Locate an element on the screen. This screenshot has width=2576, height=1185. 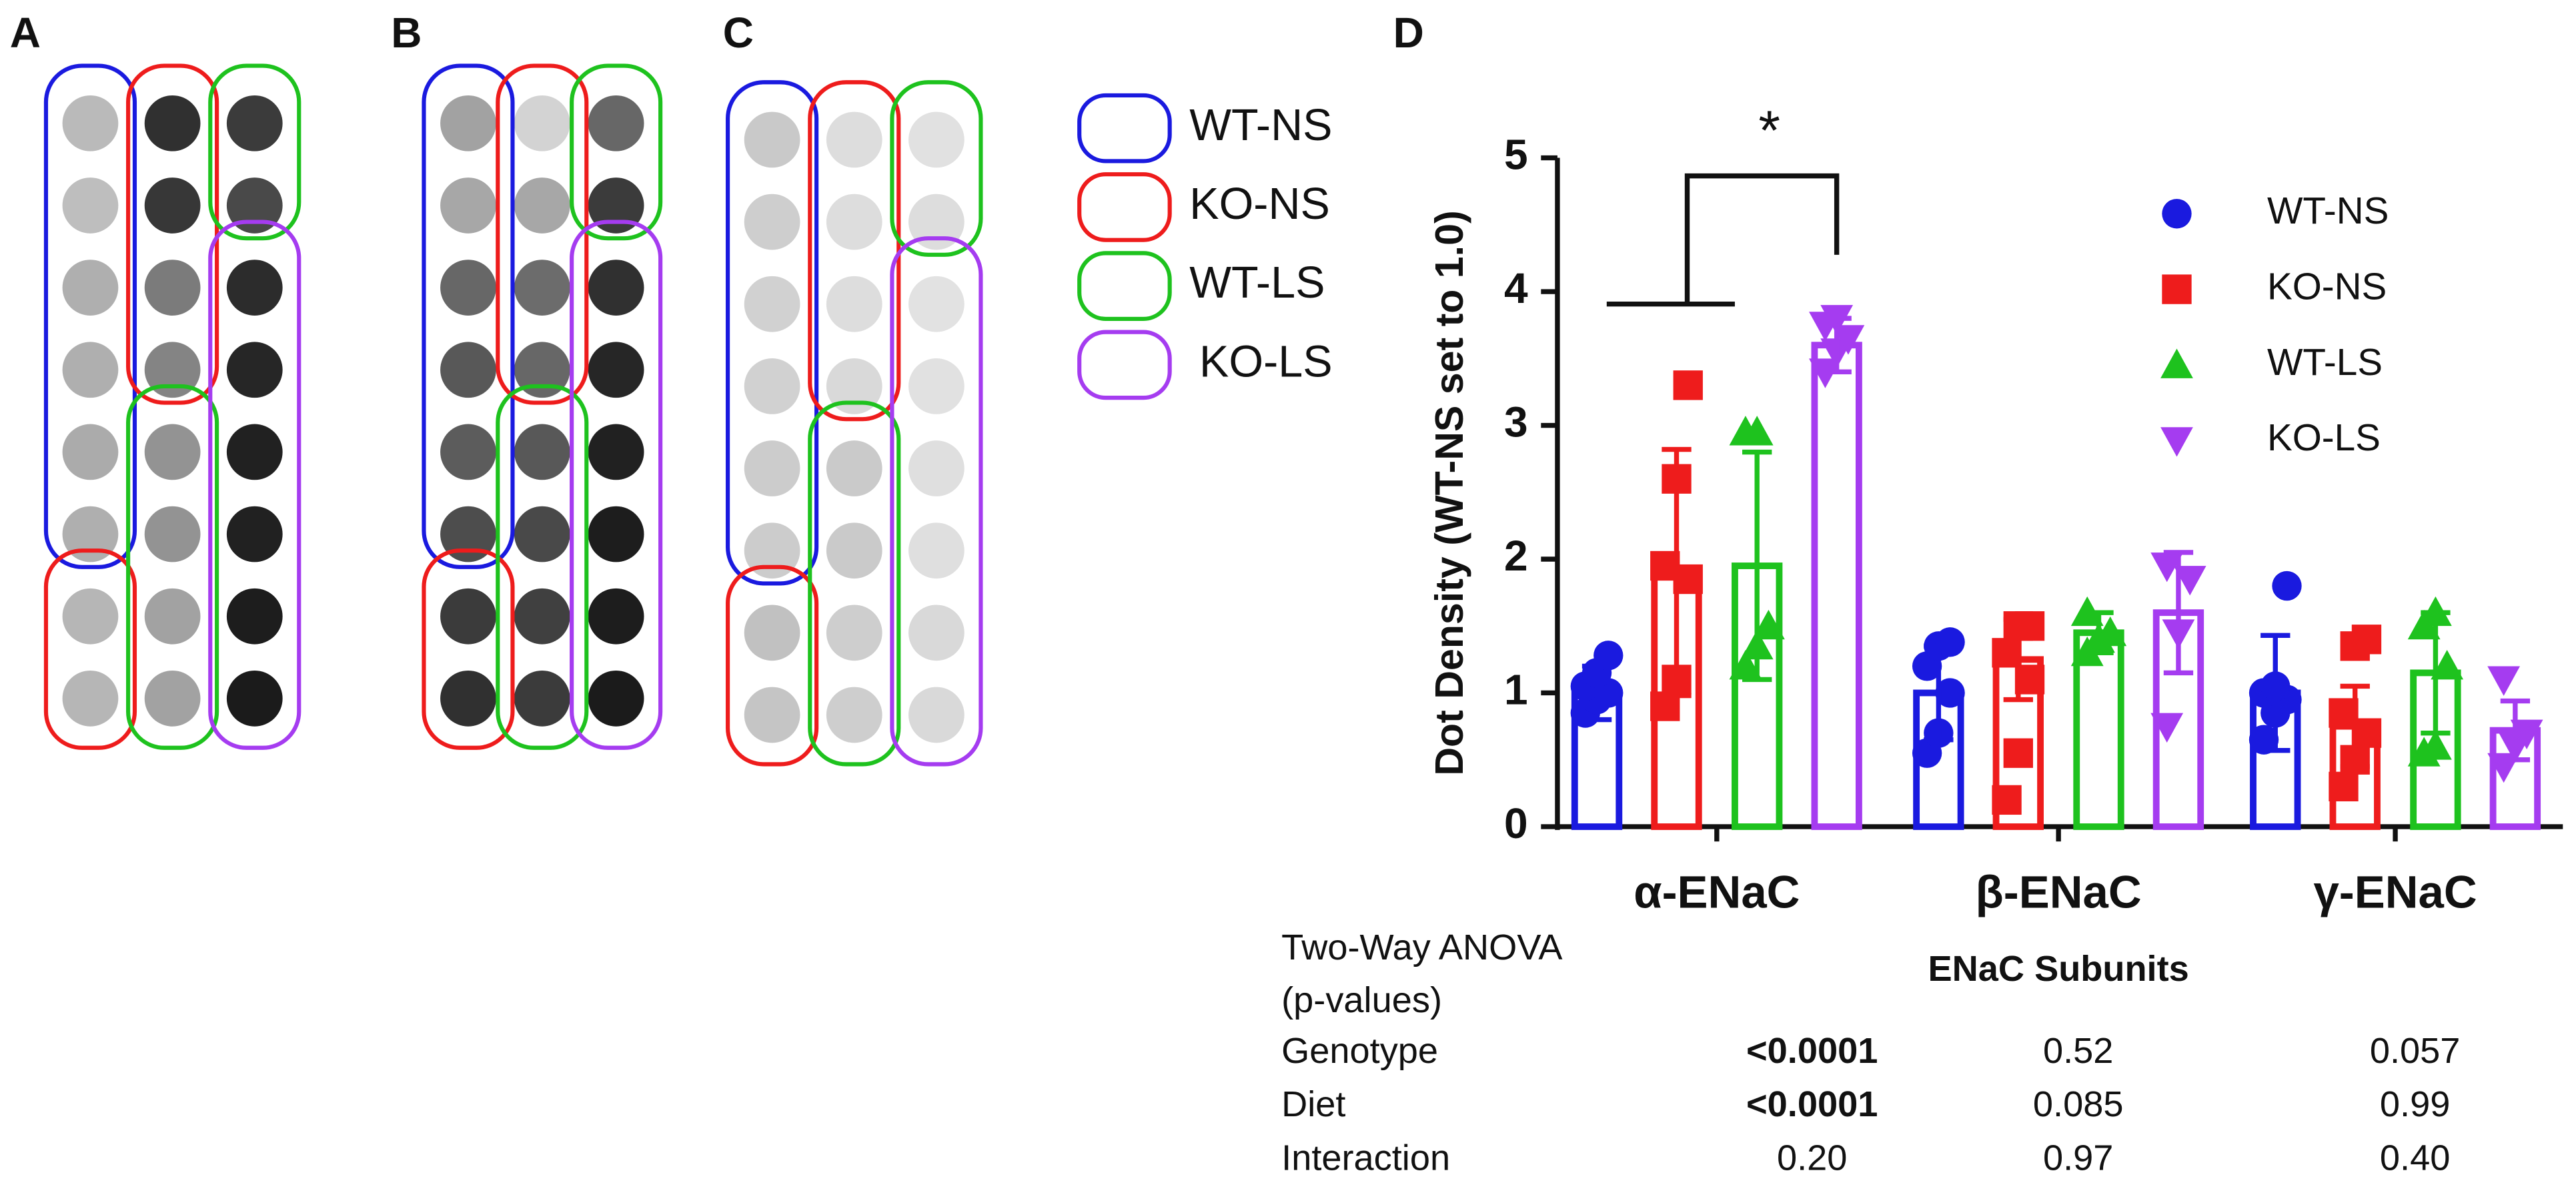
table-title: Two-Way ANOVA is located at coordinates (1422, 947).